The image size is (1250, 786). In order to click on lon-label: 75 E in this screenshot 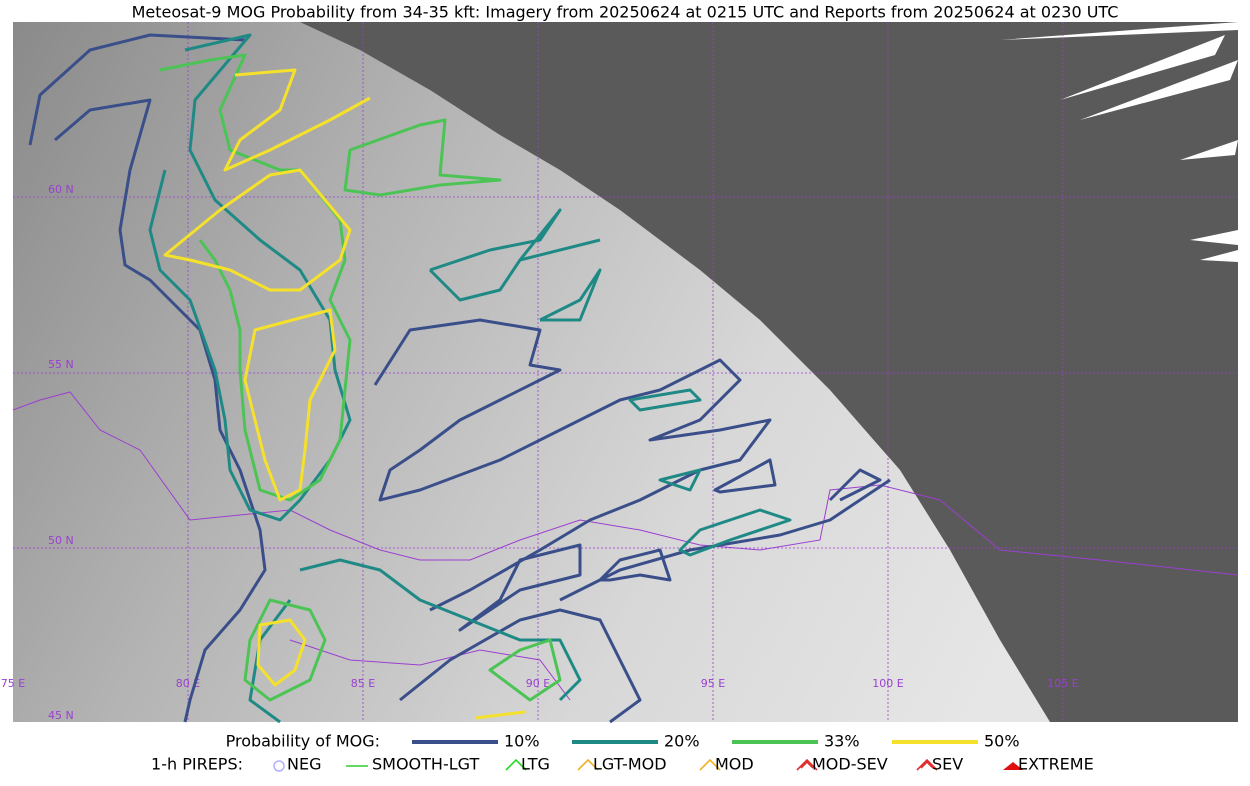, I will do `click(13, 683)`.